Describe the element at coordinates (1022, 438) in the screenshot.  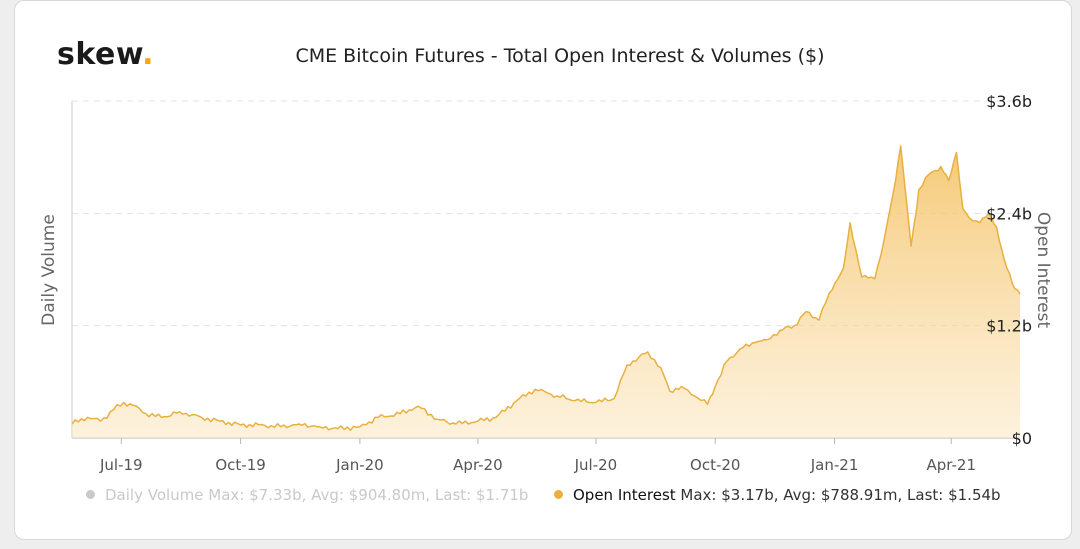
I see `right-tick-label: $0` at that location.